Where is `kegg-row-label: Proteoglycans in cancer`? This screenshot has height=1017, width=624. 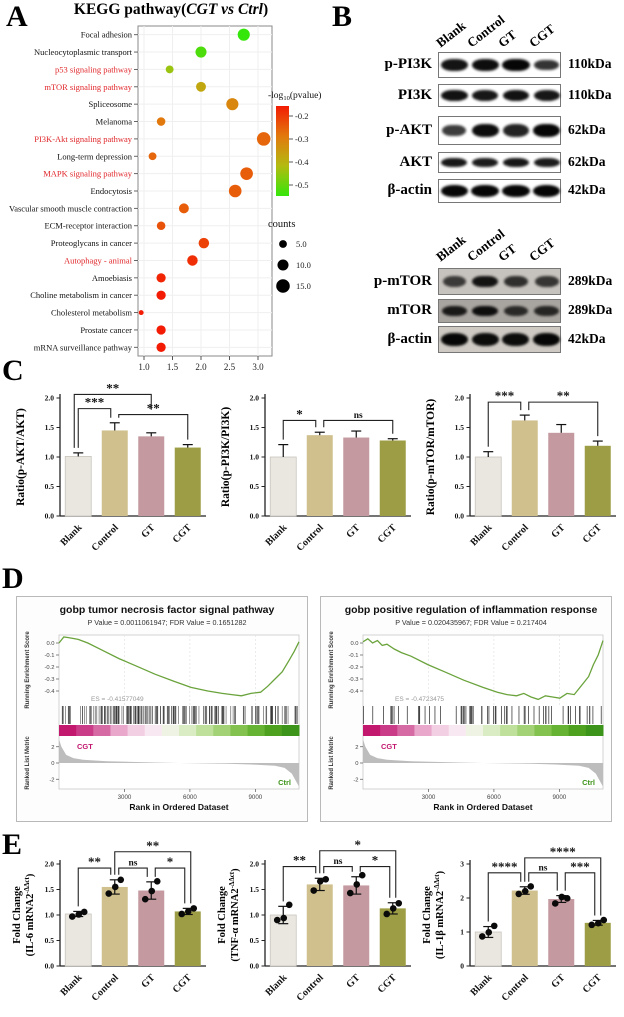
kegg-row-label: Proteoglycans in cancer is located at coordinates (91, 243).